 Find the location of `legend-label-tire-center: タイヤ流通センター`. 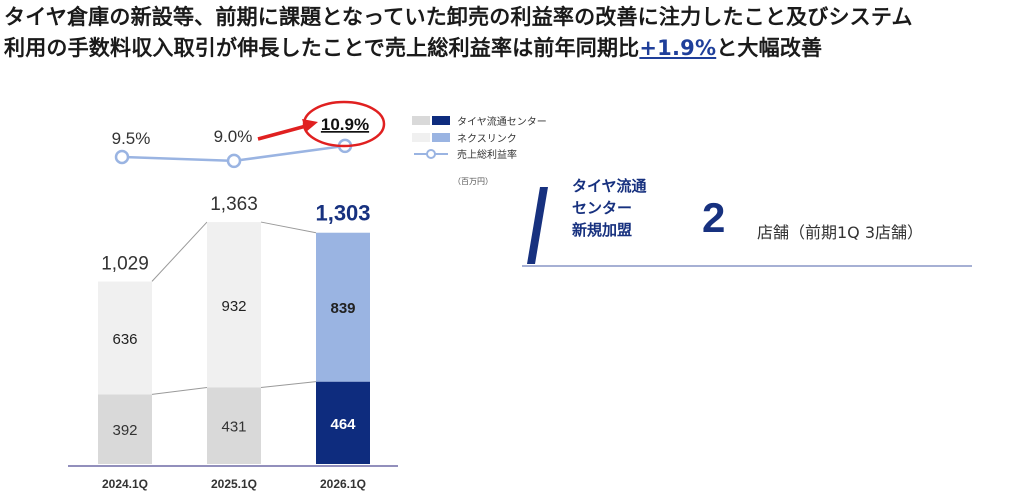

legend-label-tire-center: タイヤ流通センター is located at coordinates (502, 121).